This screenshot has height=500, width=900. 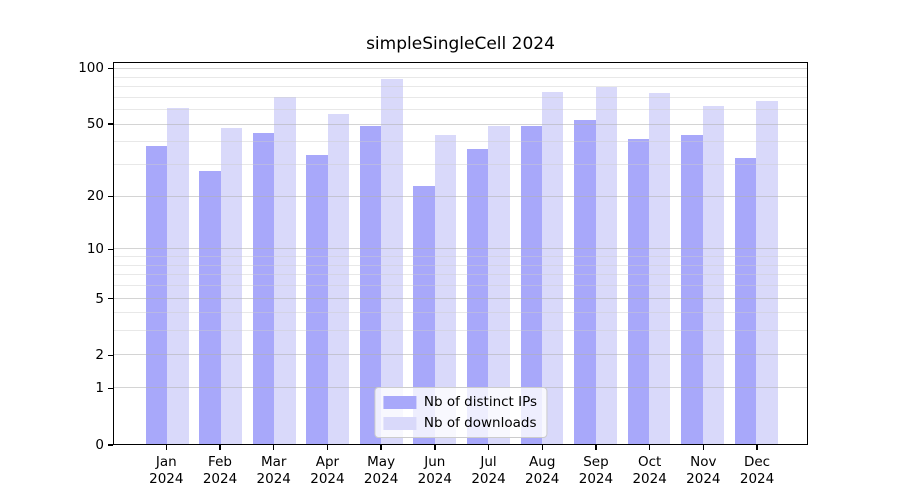 I want to click on y-tick-label-1: 1, so click(x=99, y=388).